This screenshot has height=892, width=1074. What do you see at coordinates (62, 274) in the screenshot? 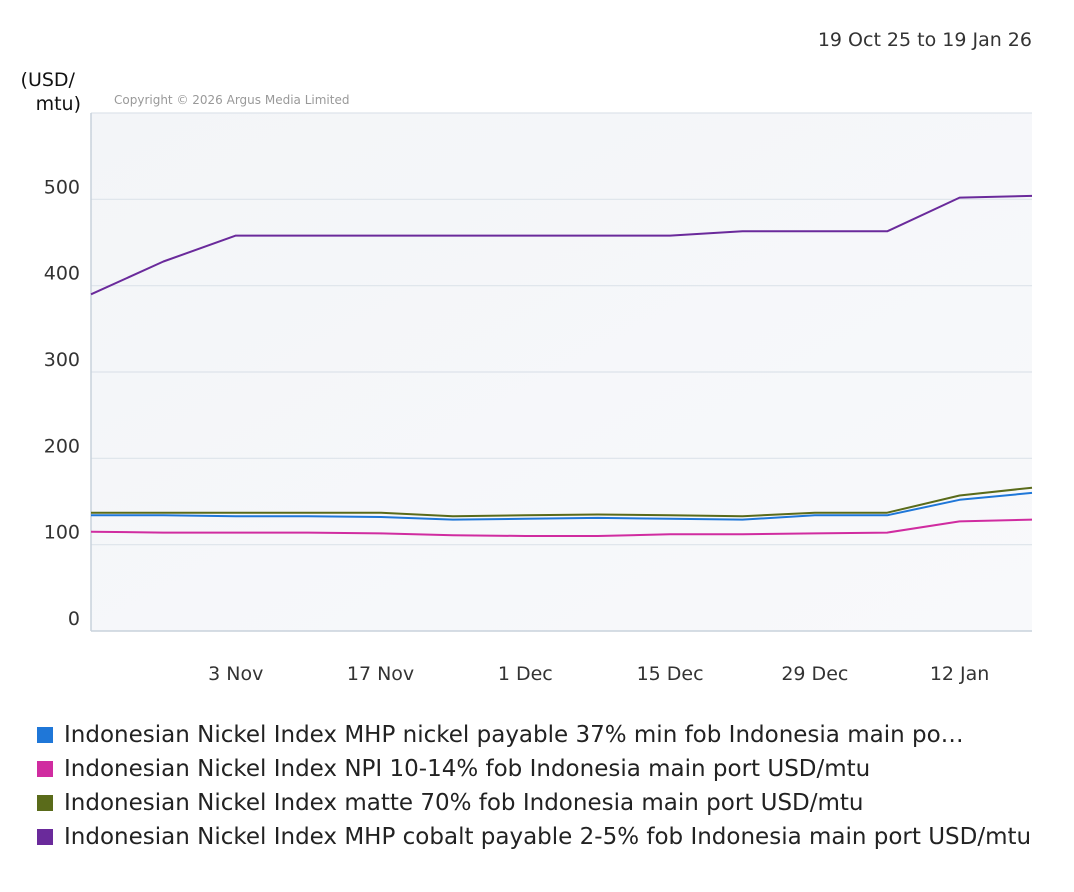
I see `y-tick-label: 400` at bounding box center [62, 274].